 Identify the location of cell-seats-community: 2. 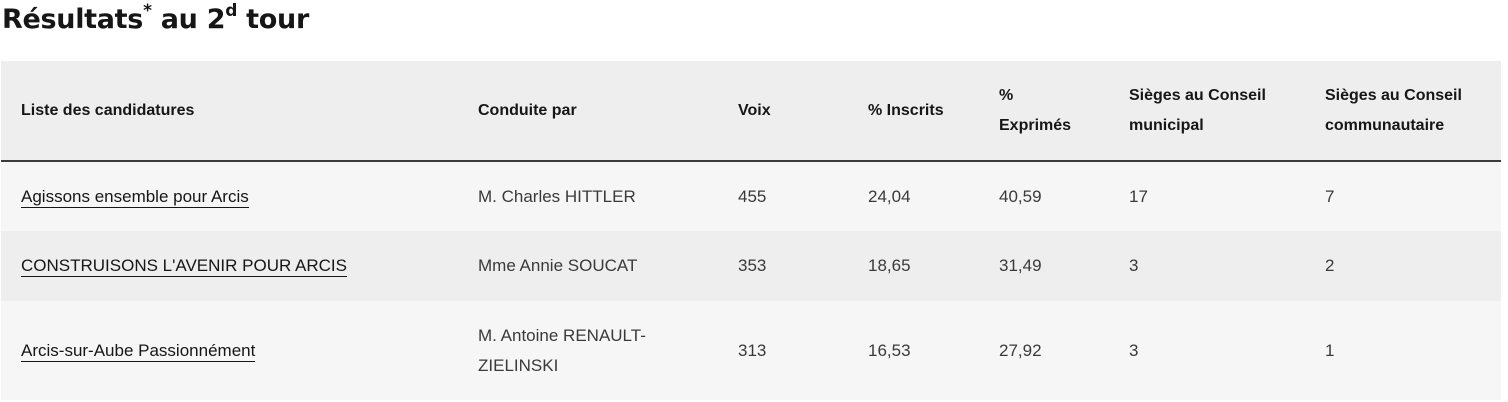
(1403, 266).